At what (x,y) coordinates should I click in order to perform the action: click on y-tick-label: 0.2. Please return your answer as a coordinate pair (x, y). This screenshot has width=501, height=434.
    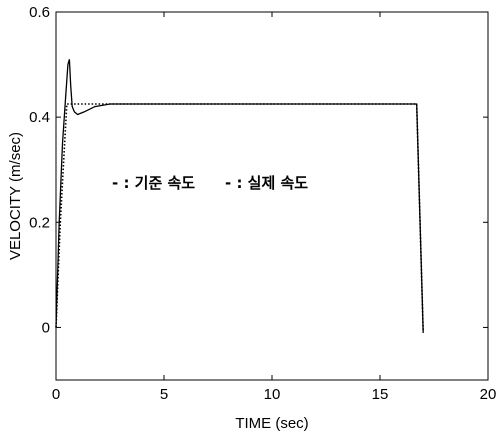
    Looking at the image, I should click on (39, 222).